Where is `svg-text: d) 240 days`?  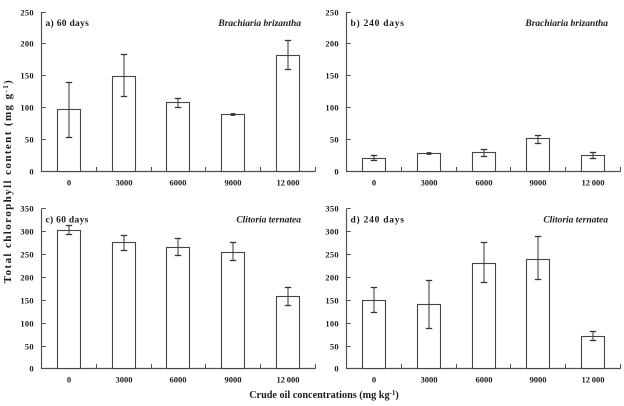
svg-text: d) 240 days is located at coordinates (378, 220).